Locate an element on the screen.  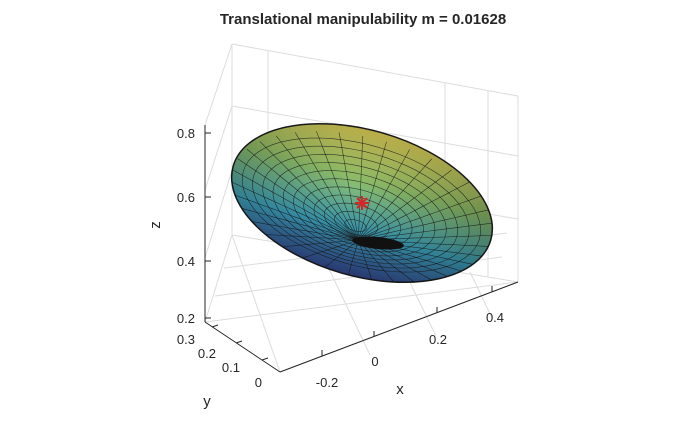
x-tick-labels: -0.2 0 0.2 0.4 is located at coordinates (410, 350).